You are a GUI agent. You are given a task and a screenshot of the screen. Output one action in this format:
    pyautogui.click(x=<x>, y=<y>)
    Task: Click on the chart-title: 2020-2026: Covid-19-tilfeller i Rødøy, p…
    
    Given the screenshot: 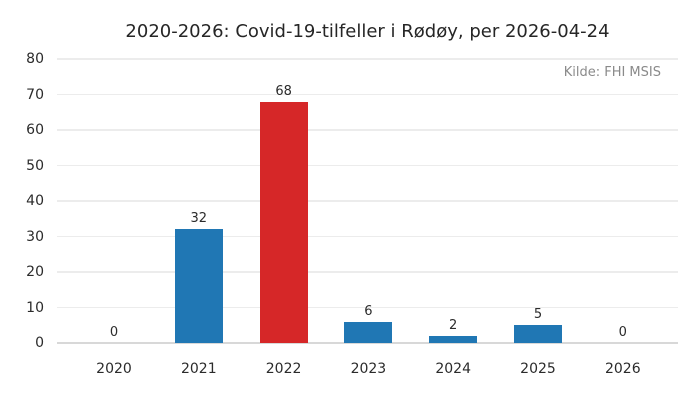 What is the action you would take?
    pyautogui.click(x=367, y=31)
    